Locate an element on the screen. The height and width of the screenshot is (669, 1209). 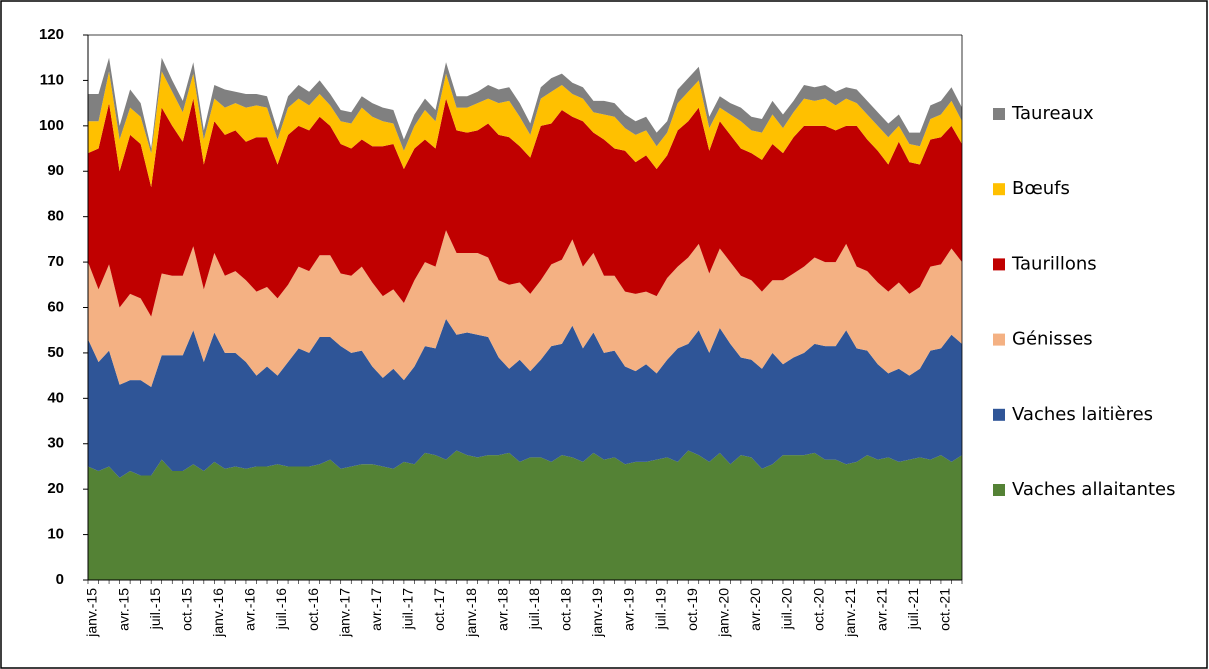
x-tick-label: juil.-21 is located at coordinates (913, 609).